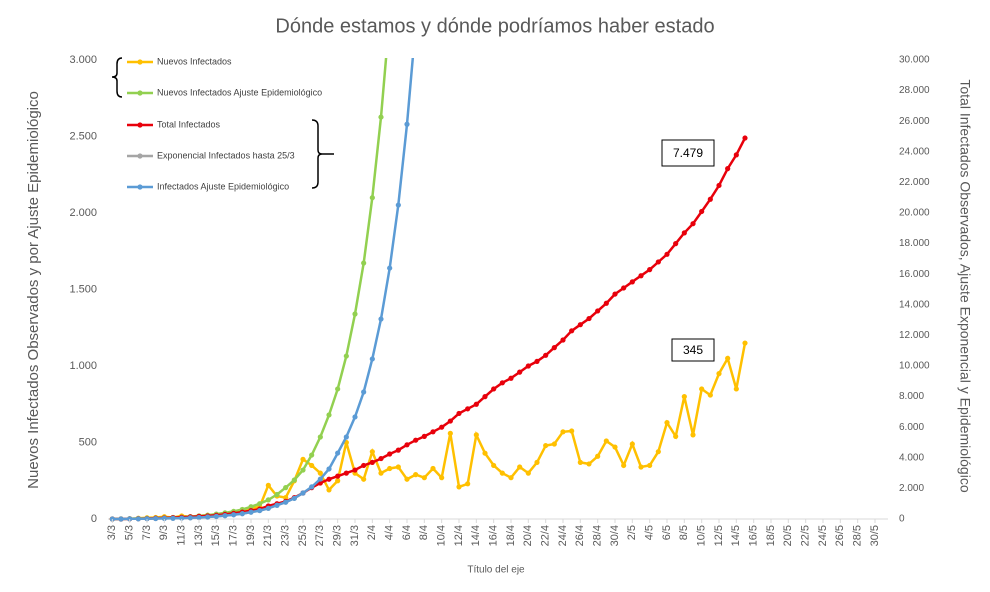 Image resolution: width=990 pixels, height=592 pixels. What do you see at coordinates (442, 535) in the screenshot?
I see `x-tick-label: 10/4` at bounding box center [442, 535].